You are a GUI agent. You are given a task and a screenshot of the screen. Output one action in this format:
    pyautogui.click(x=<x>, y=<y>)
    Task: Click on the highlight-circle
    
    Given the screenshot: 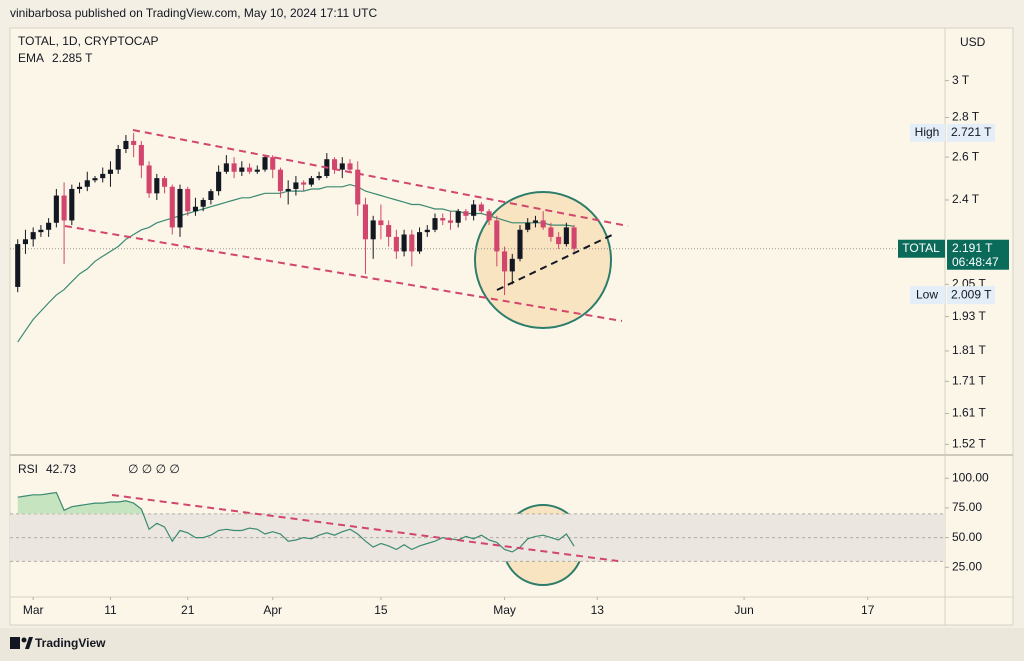 What is the action you would take?
    pyautogui.click(x=543, y=260)
    